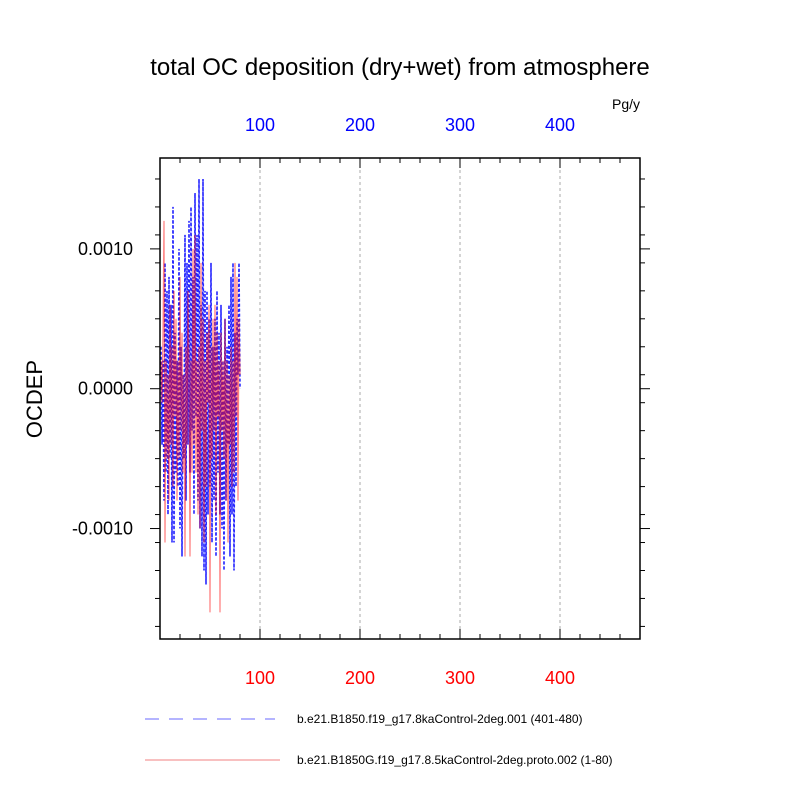 The image size is (800, 800). What do you see at coordinates (260, 678) in the screenshot?
I see `x-tick-label-bottom: 100` at bounding box center [260, 678].